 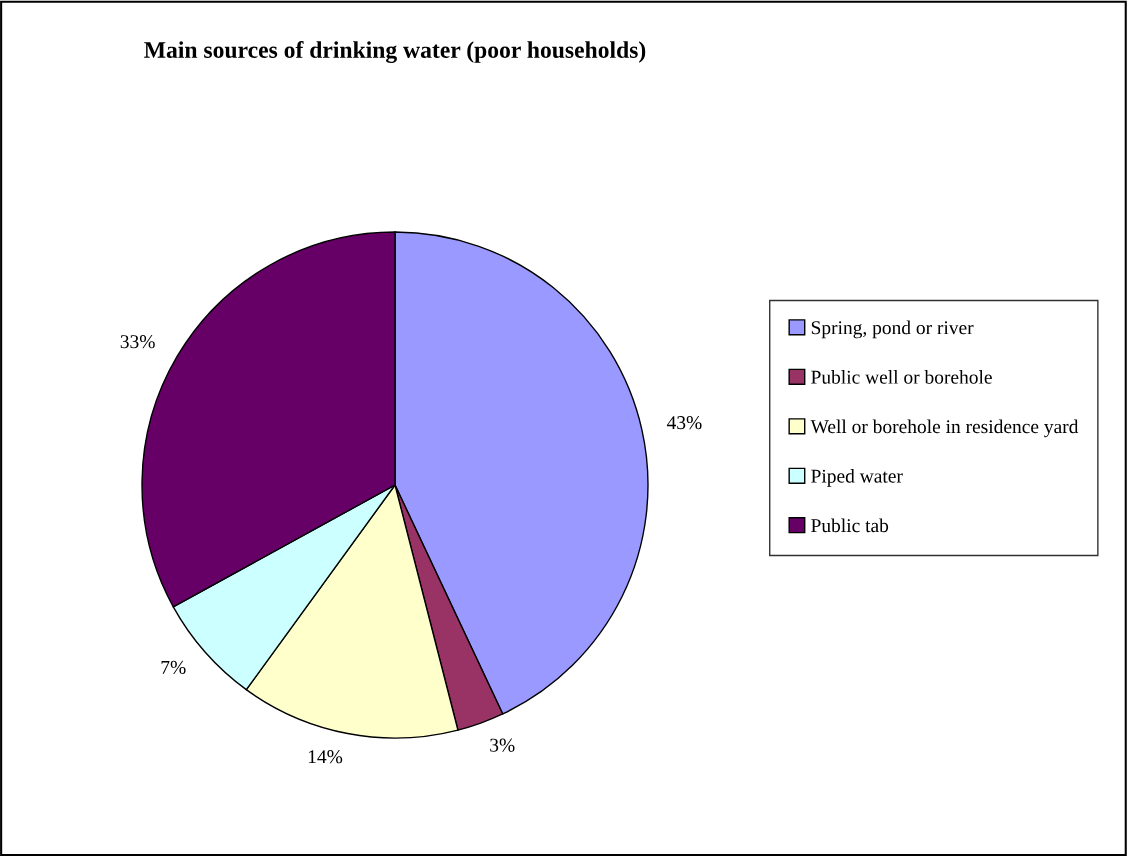 What do you see at coordinates (502, 745) in the screenshot?
I see `data-label: 3%` at bounding box center [502, 745].